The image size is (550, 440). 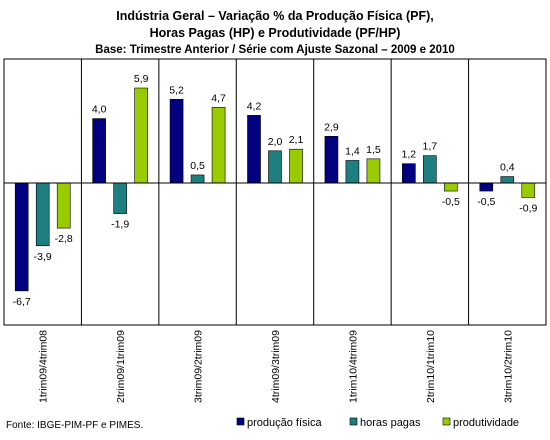 I want to click on data-label-horas-pagas: -3,9, so click(x=43, y=257).